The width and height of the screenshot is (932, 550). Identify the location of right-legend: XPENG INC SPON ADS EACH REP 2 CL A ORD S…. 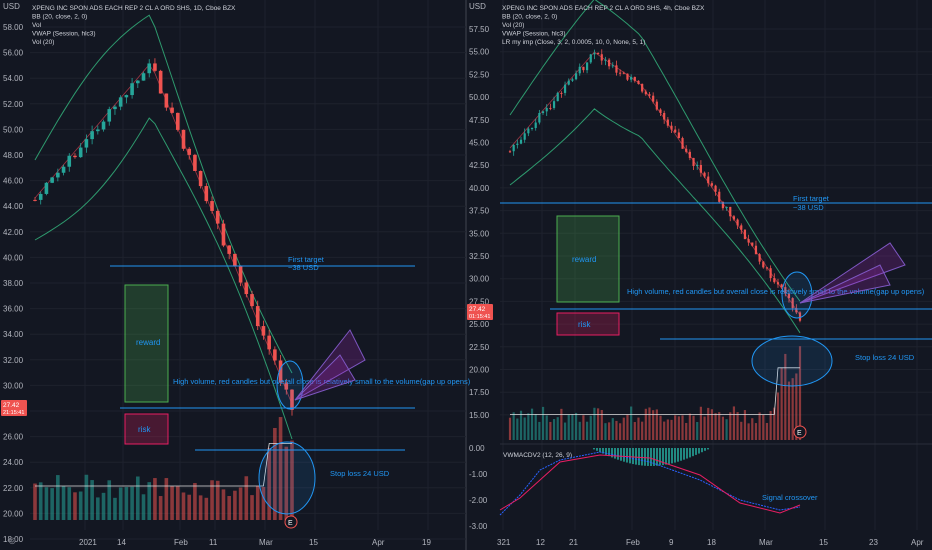
(603, 25).